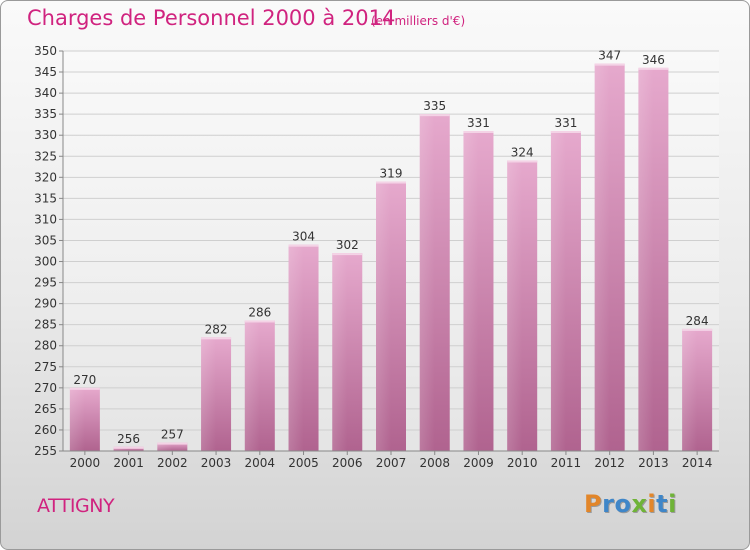 The width and height of the screenshot is (750, 550). I want to click on y-tick-label: 320, so click(45, 177).